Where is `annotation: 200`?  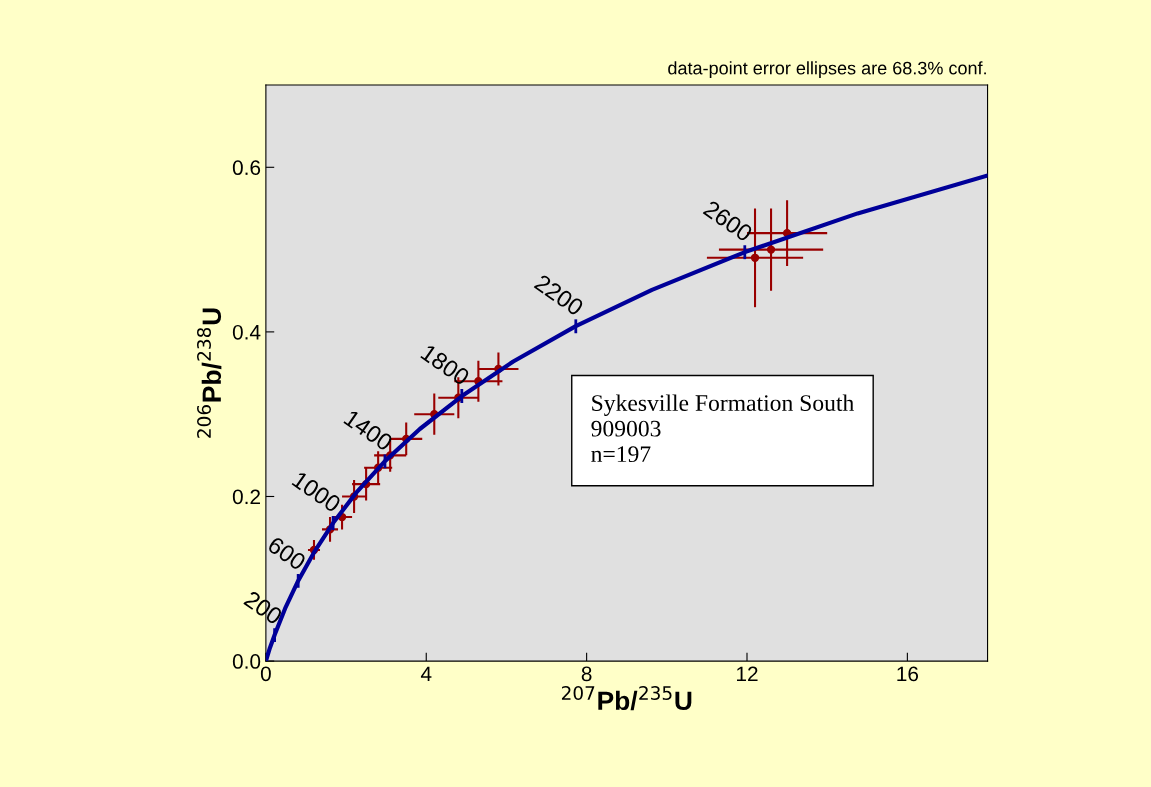 annotation: 200 is located at coordinates (263, 608).